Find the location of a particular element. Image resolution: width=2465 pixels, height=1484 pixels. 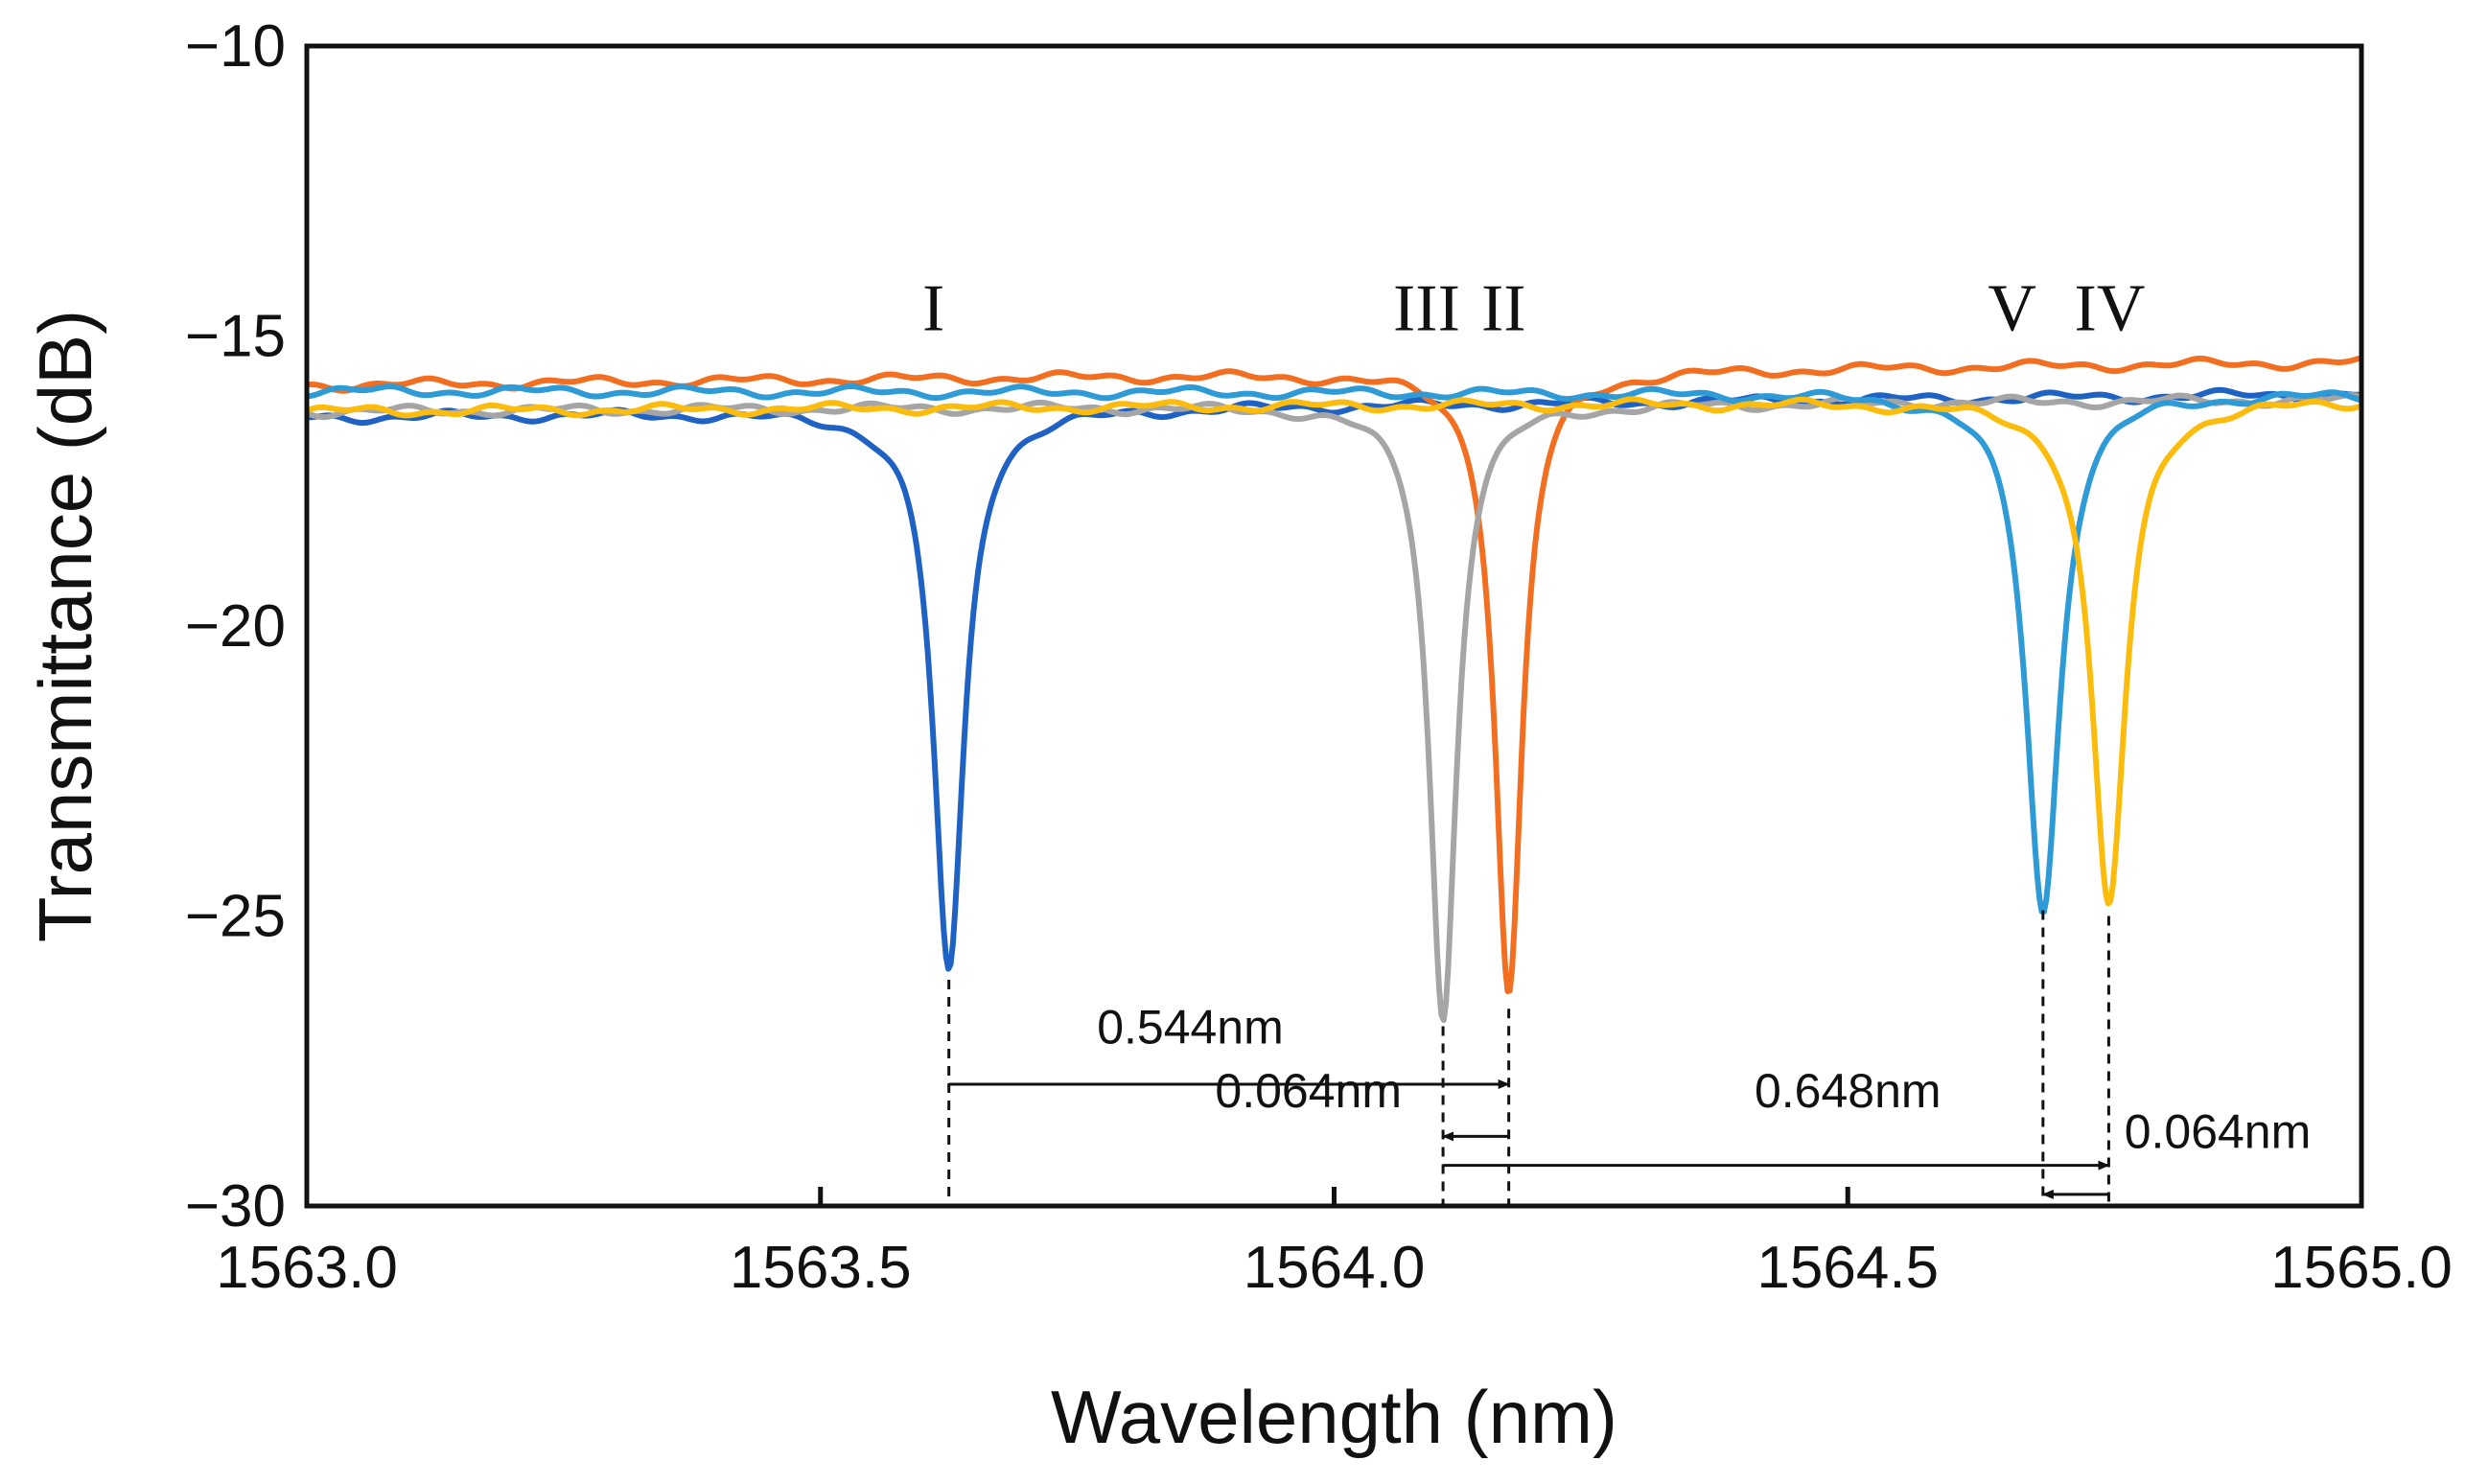

x-axis: 1563.0 1563.5 1564.0 1564.5 1565.0 is located at coordinates (1334, 1244).